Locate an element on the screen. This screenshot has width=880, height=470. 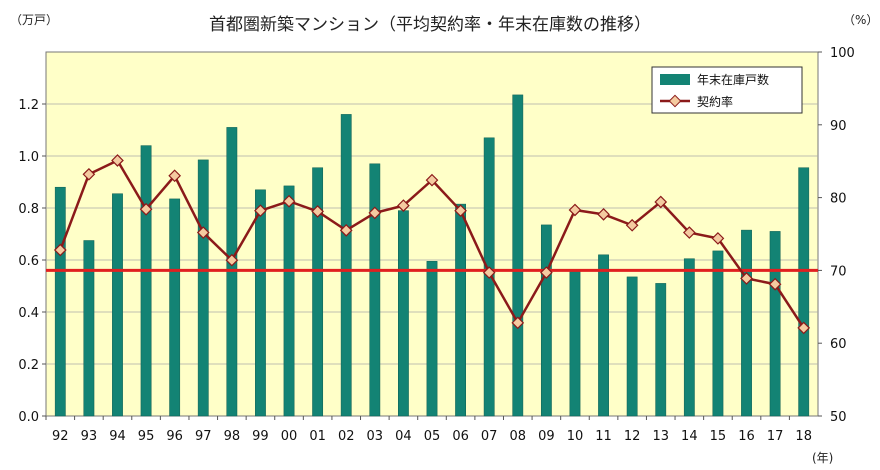
left-tick-label: 0.8 is located at coordinates (28, 209).